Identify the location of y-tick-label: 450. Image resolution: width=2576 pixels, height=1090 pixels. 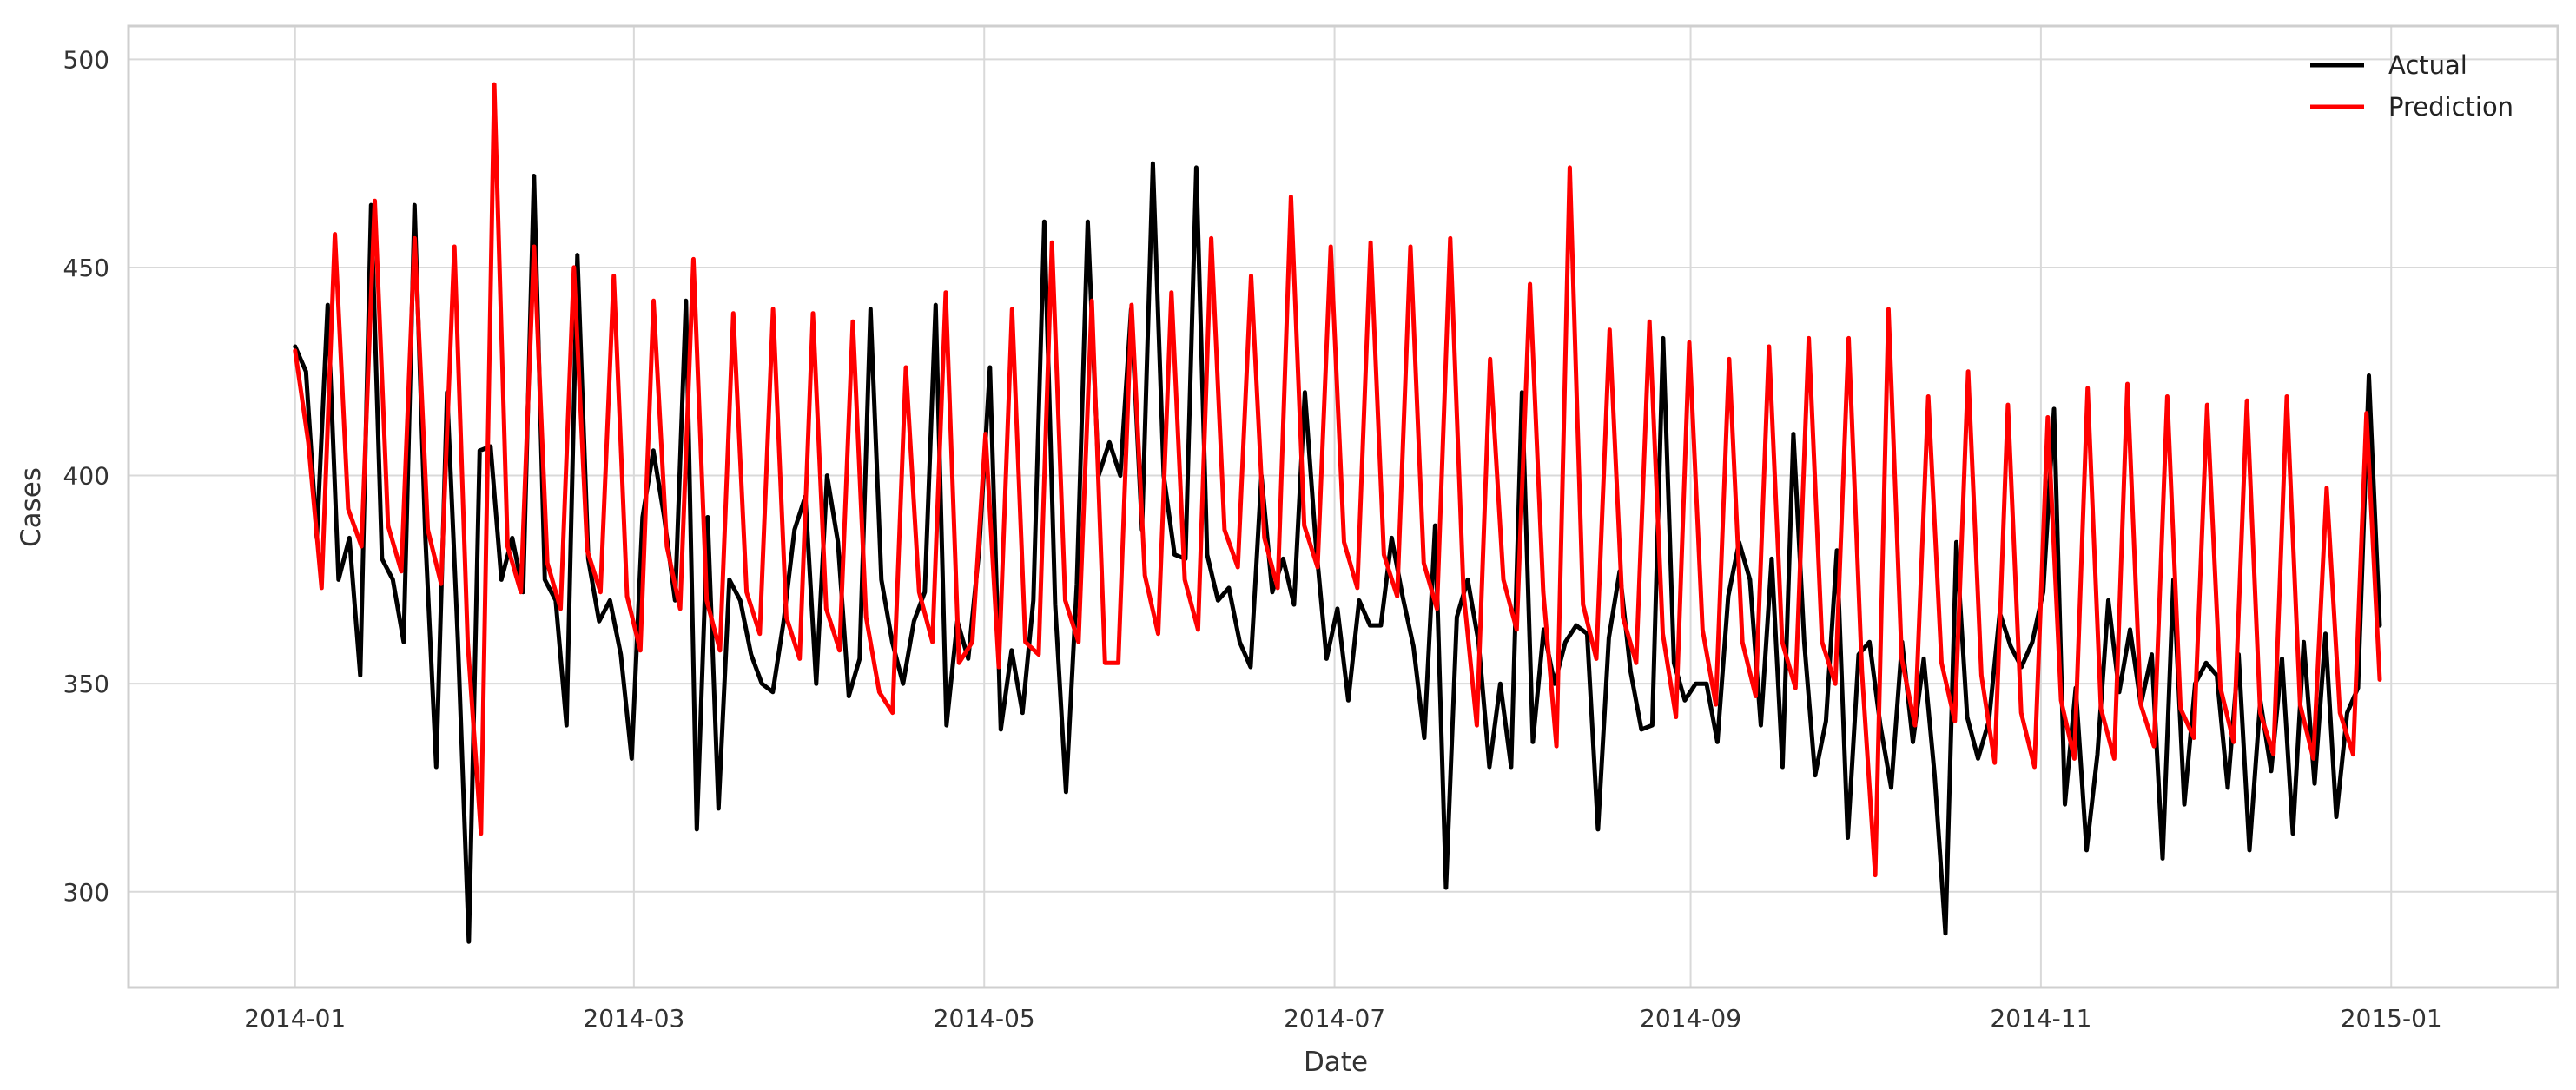
(86, 268).